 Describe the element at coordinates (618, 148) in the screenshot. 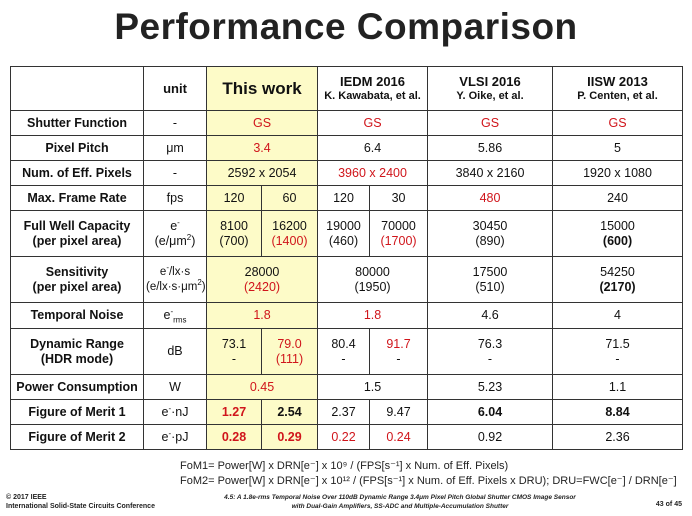

I see `cell-iisw: 5` at that location.